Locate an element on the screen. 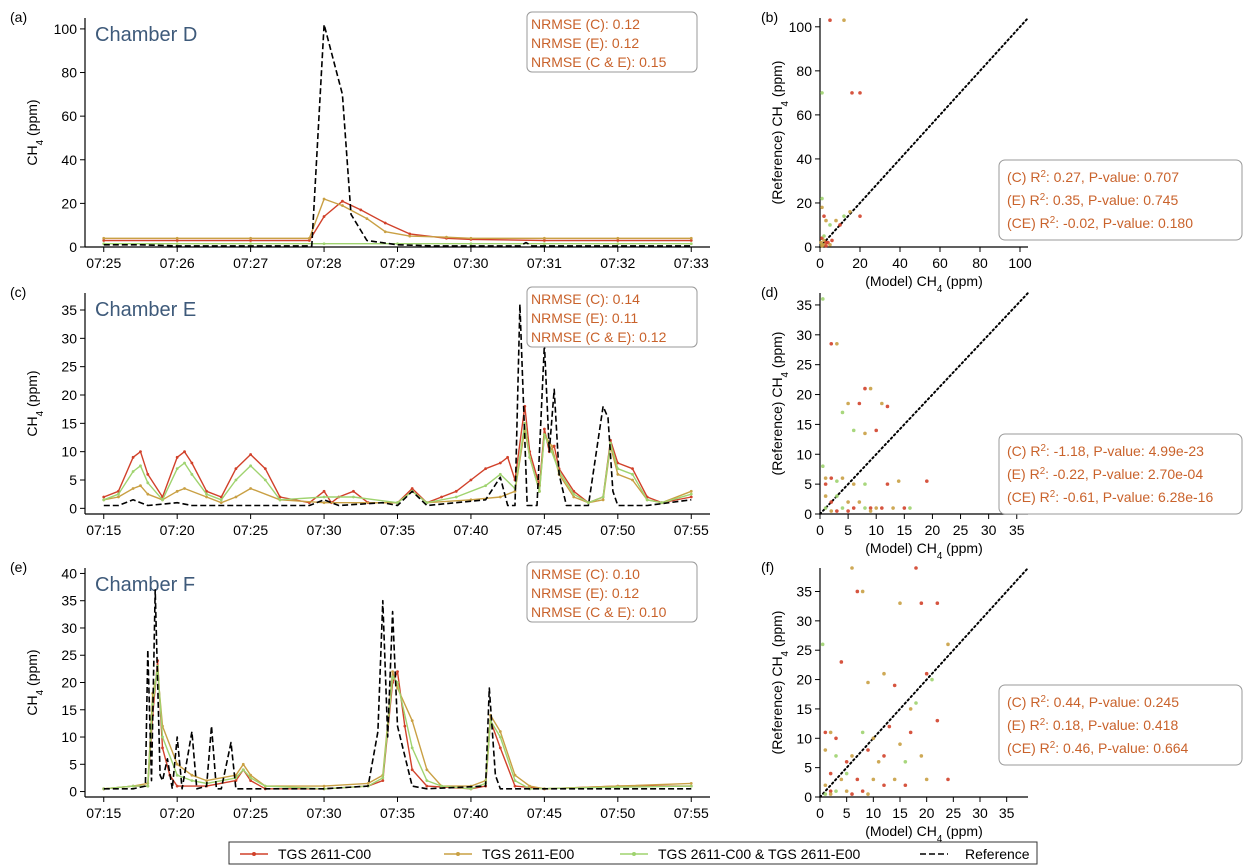 Image resolution: width=1258 pixels, height=865 pixels. x-tick-label: 07:40 is located at coordinates (470, 530).